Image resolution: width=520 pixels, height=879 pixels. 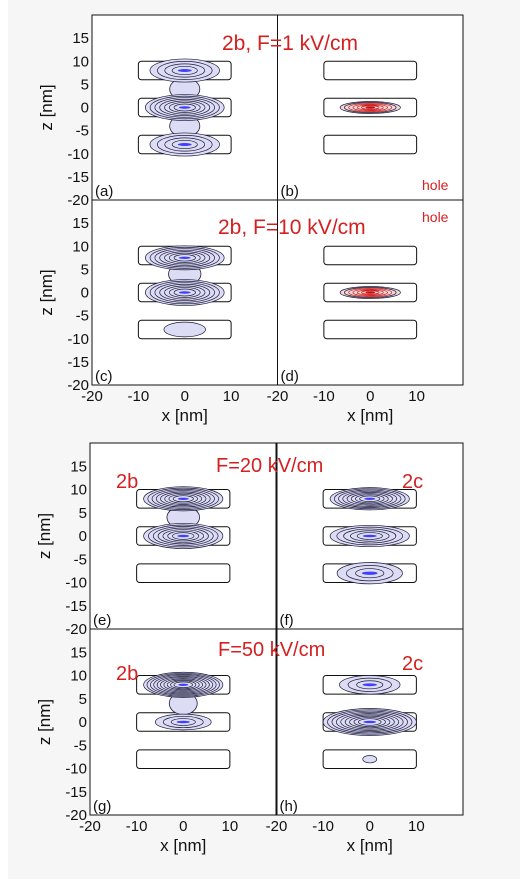 What do you see at coordinates (127, 482) in the screenshot?
I see `panel-tag-e: 2b` at bounding box center [127, 482].